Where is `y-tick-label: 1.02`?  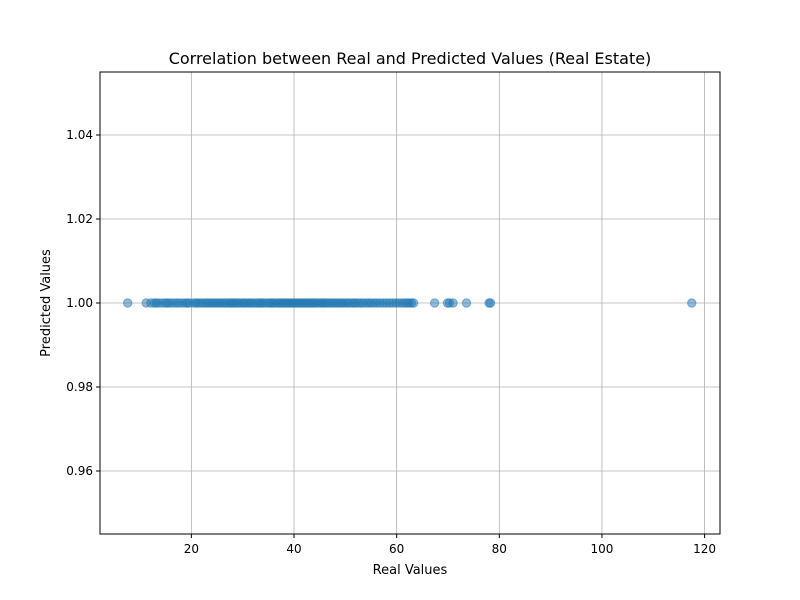 y-tick-label: 1.02 is located at coordinates (79, 219).